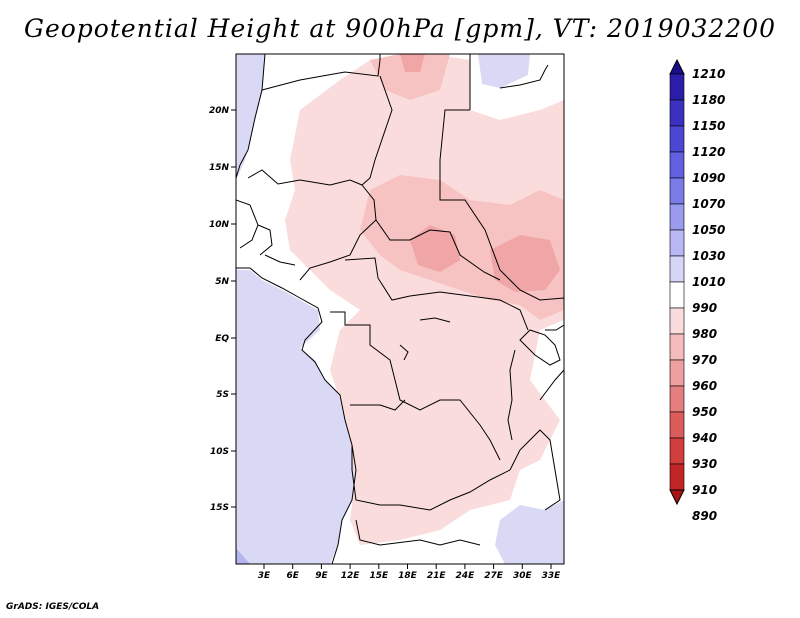 This screenshot has height=618, width=800. I want to click on lon-tick-label: 12E, so click(351, 576).